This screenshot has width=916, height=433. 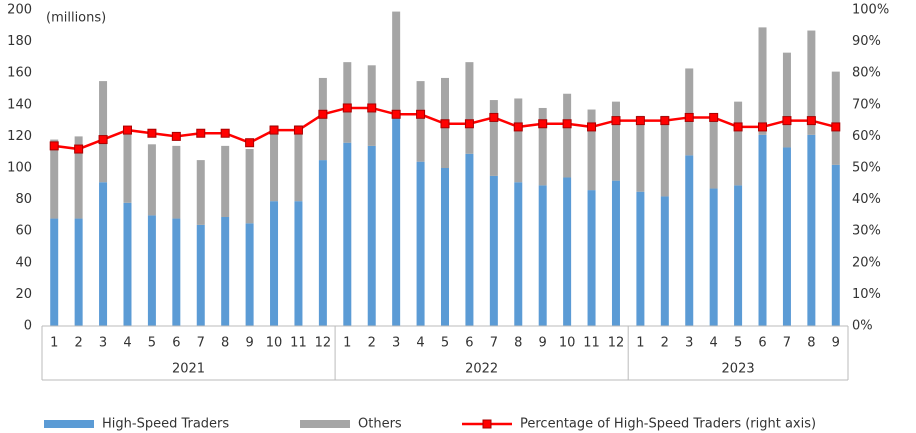 I want to click on y2-tick-label: 10%, so click(x=866, y=294).